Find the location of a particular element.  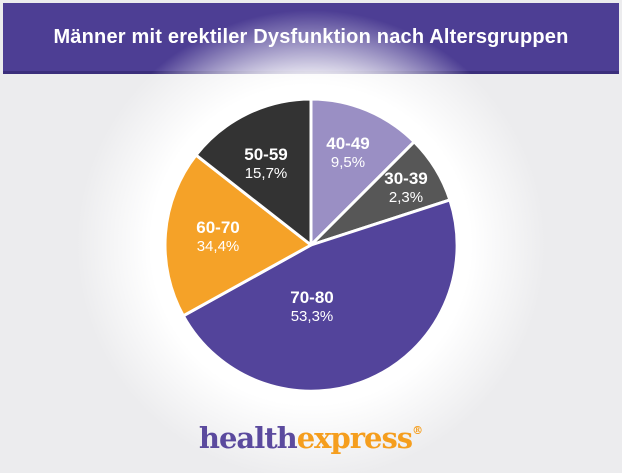

pie-percent-60-70: 34,4% is located at coordinates (218, 246).